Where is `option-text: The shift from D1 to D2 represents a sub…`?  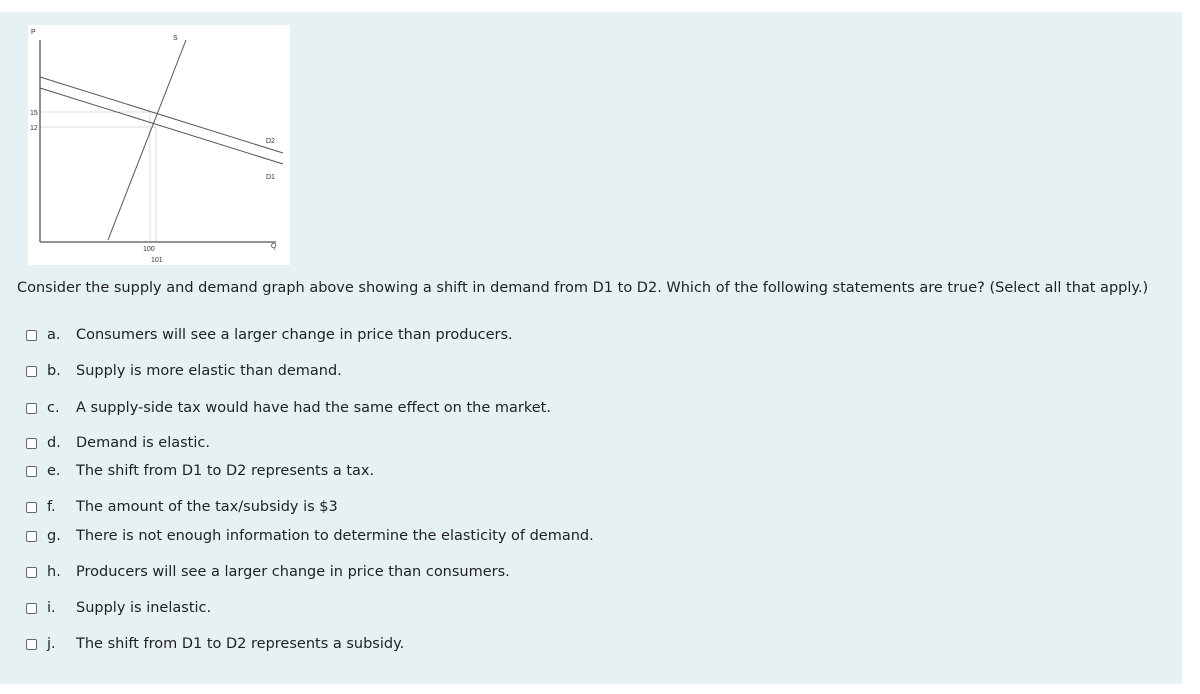 option-text: The shift from D1 to D2 represents a sub… is located at coordinates (240, 644).